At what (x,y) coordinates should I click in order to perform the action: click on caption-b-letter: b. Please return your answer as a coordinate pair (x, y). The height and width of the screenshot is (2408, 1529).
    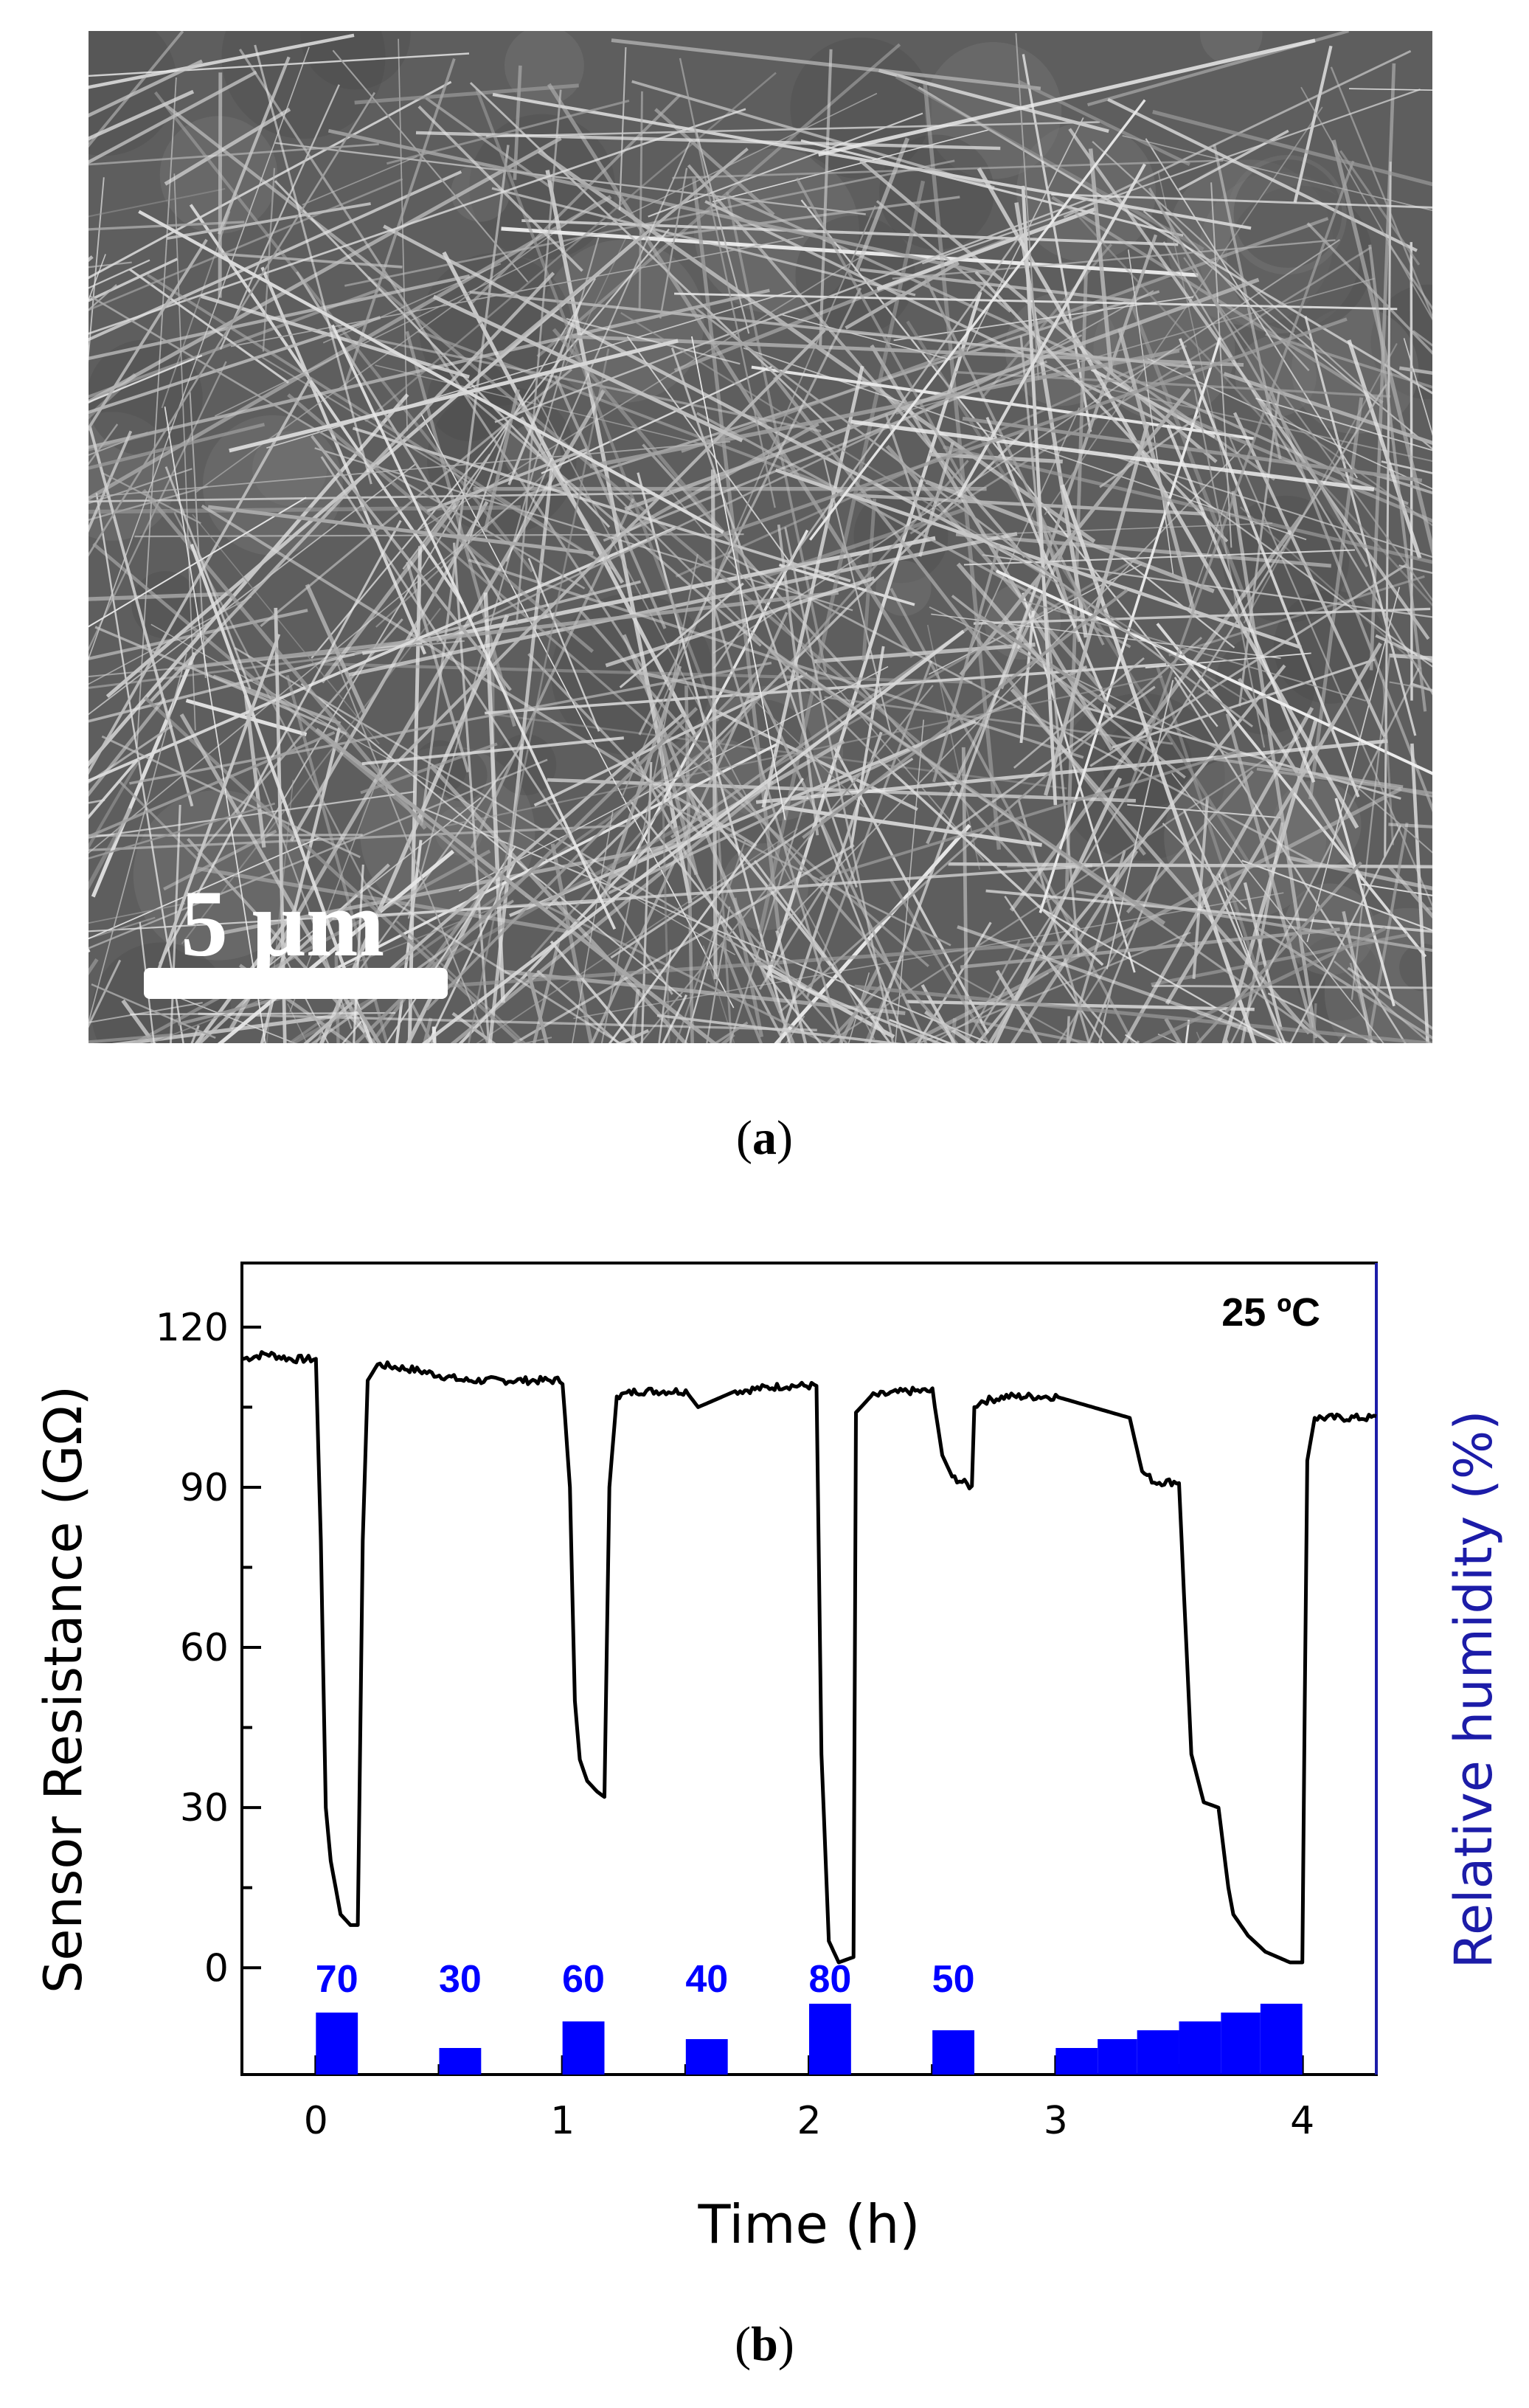
    Looking at the image, I should click on (764, 2344).